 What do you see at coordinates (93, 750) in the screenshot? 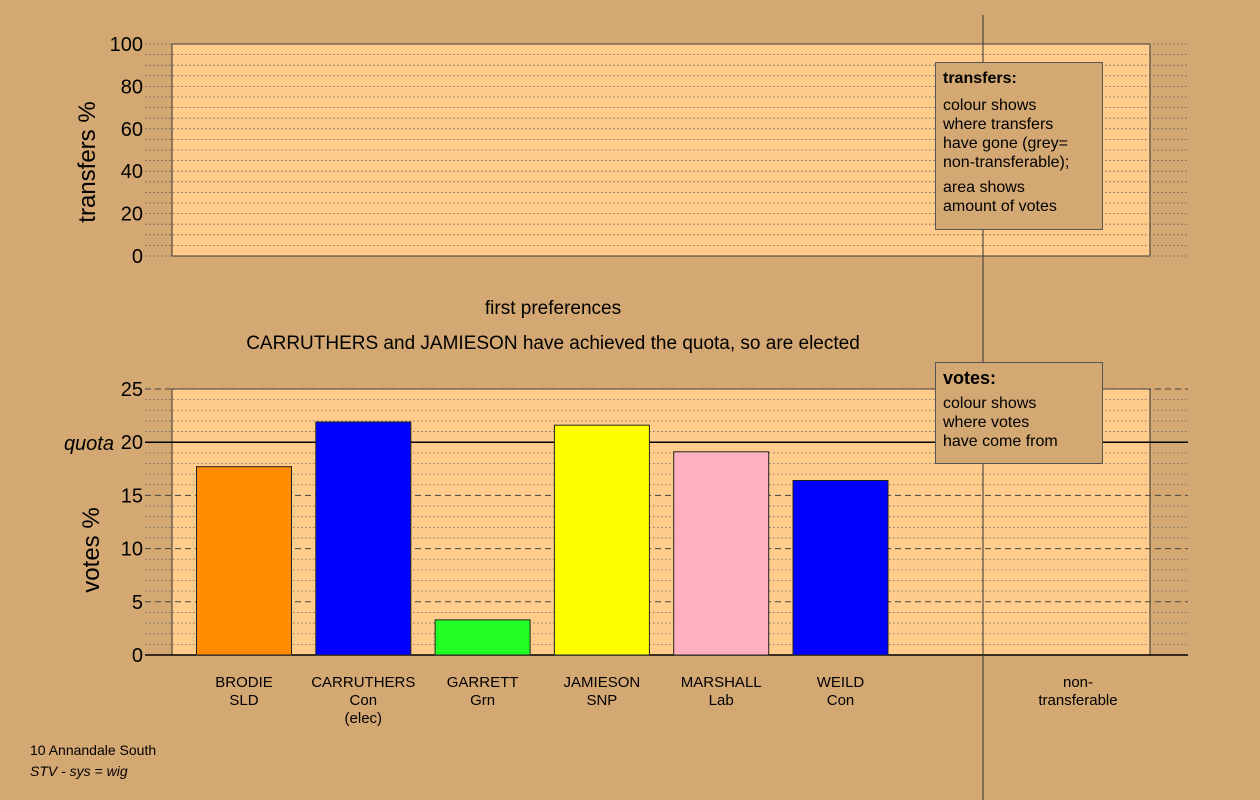
I see `constituency-label: 10 Annandale South` at bounding box center [93, 750].